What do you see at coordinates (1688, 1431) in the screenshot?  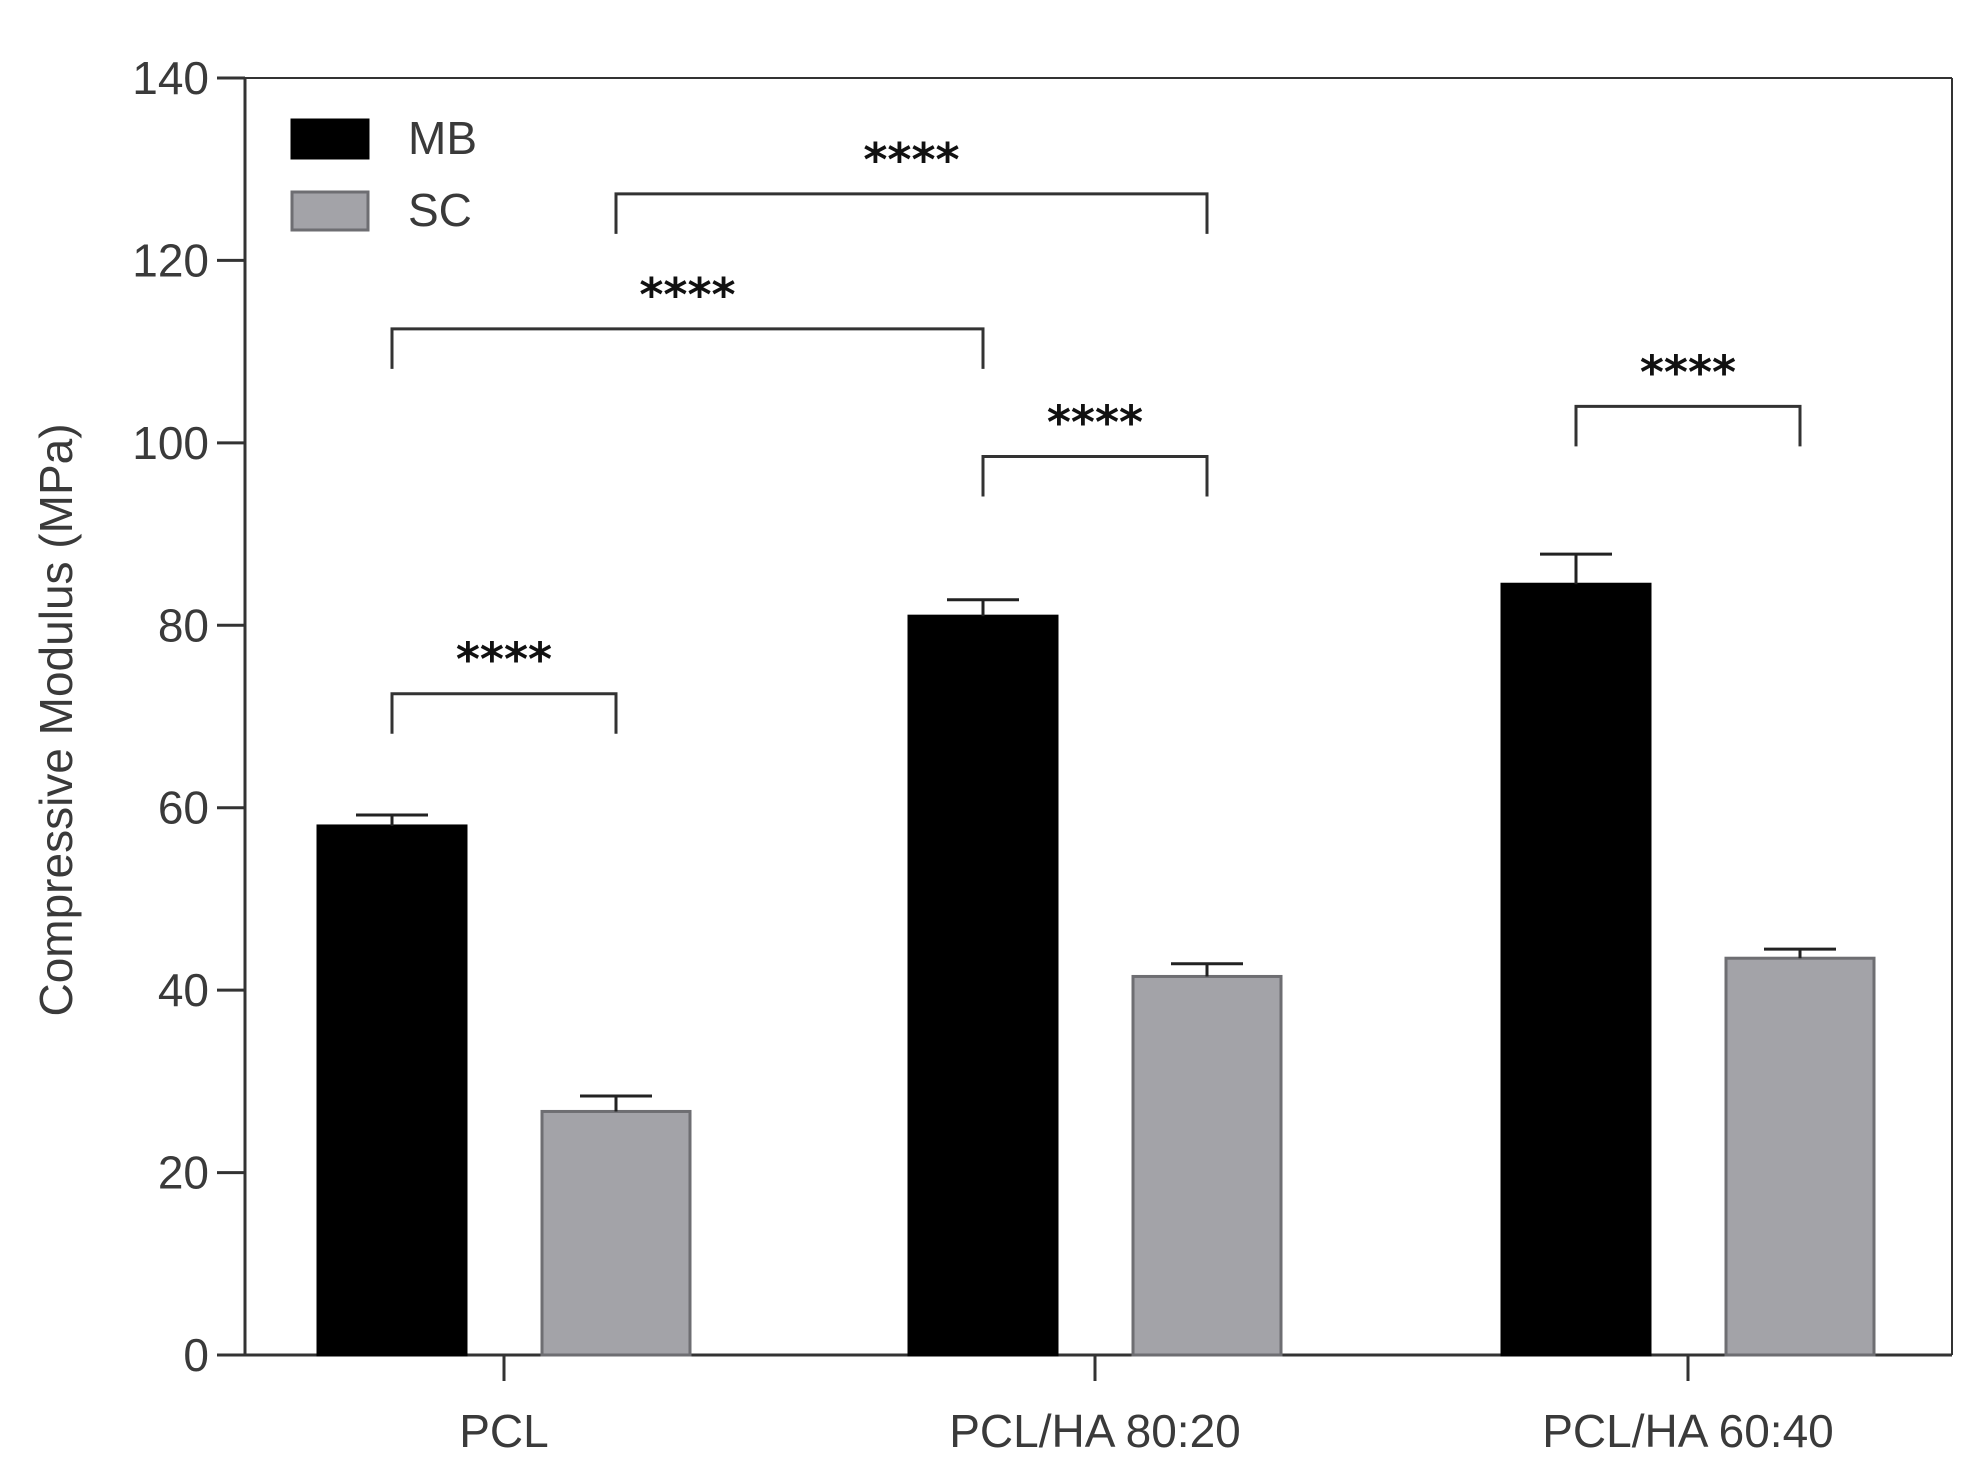 I see `x-tick-label: PCL/HA 60:40` at bounding box center [1688, 1431].